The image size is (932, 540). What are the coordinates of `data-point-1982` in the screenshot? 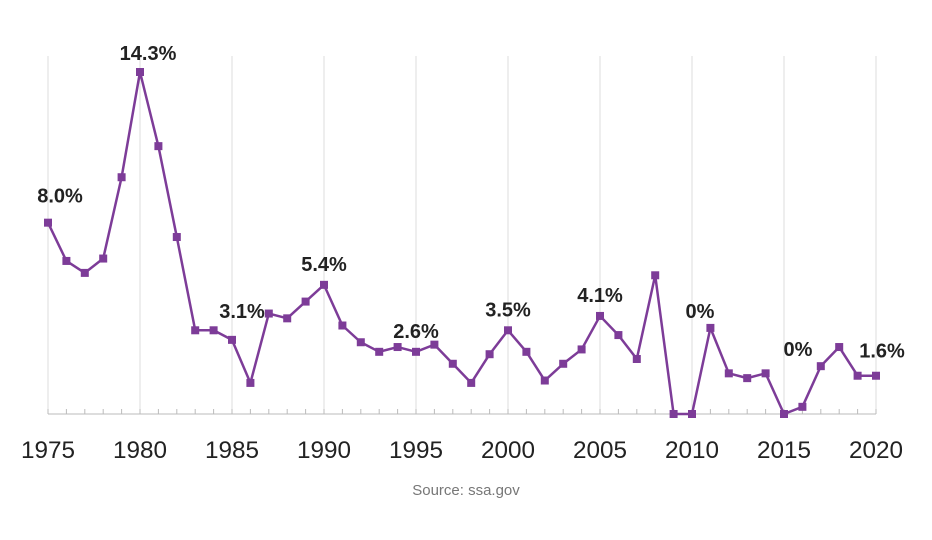 It's located at (176, 237).